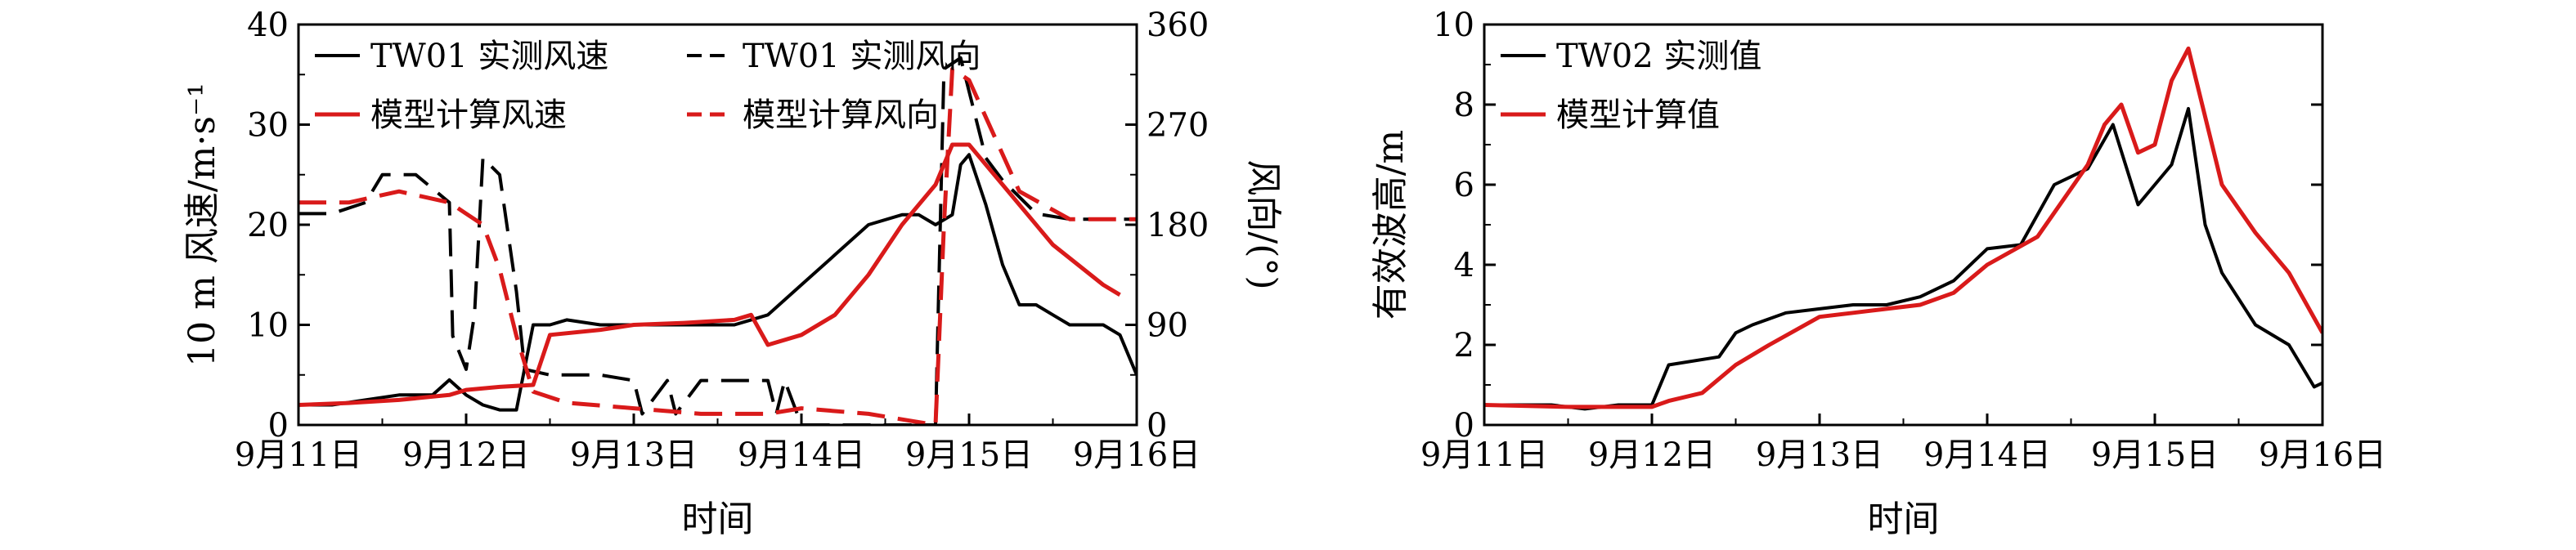 This screenshot has height=550, width=2576. I want to click on y-tick-label: 2, so click(1464, 345).